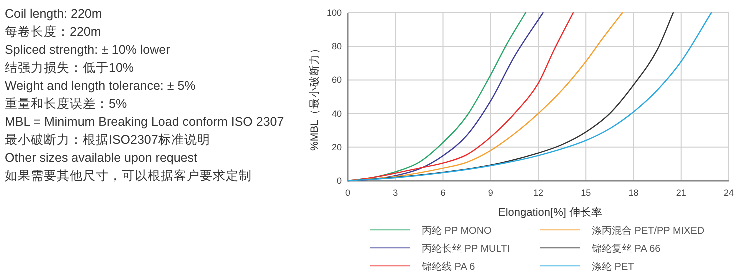 Image resolution: width=737 pixels, height=280 pixels. I want to click on x-tick-label: 0, so click(348, 193).